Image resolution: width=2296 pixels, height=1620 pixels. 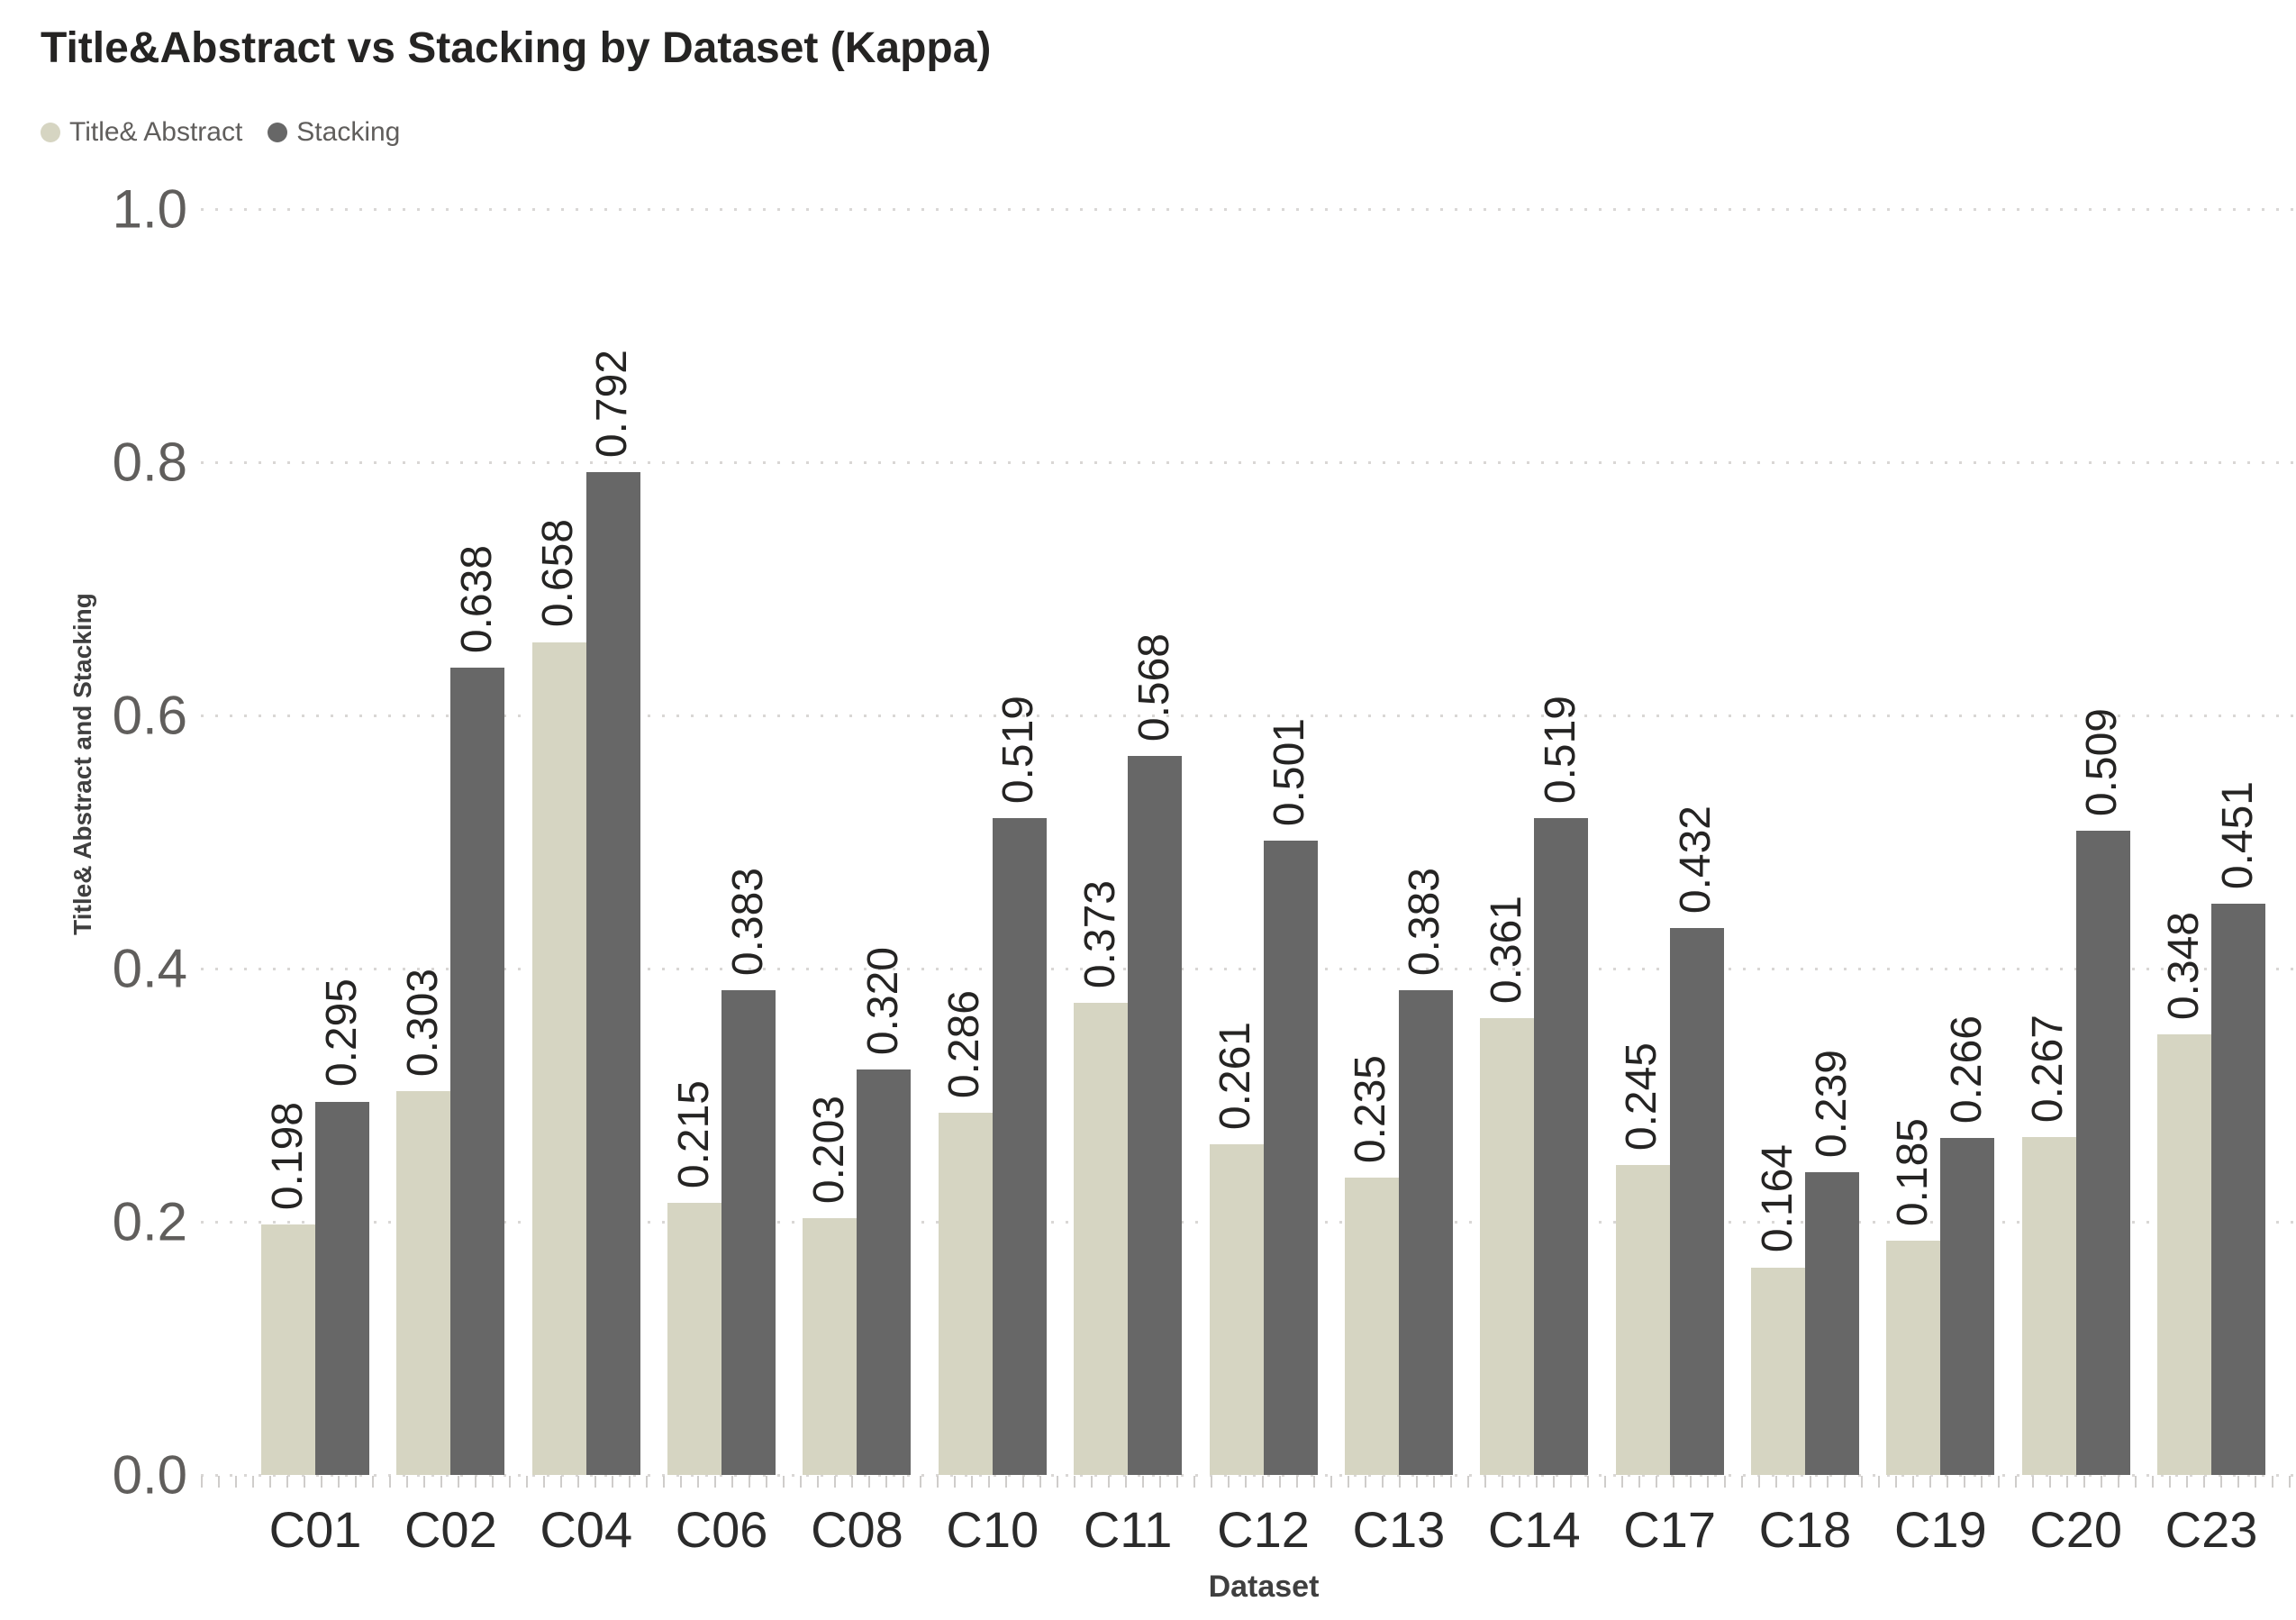 What do you see at coordinates (149, 462) in the screenshot?
I see `y-tick-label: 0.8` at bounding box center [149, 462].